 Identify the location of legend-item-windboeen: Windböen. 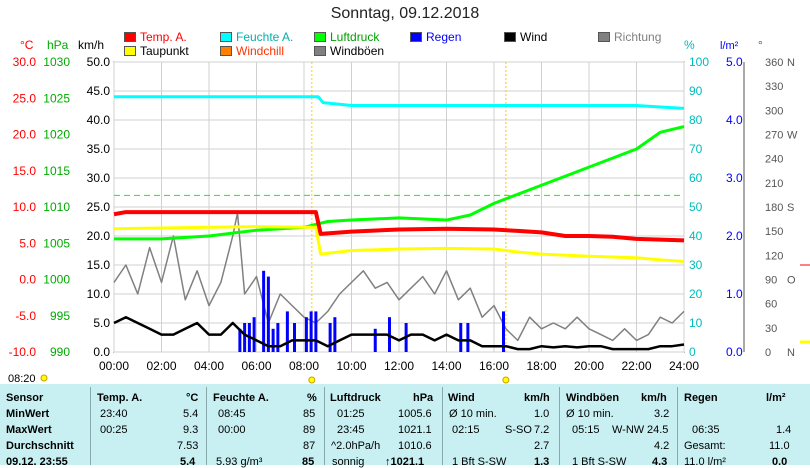
(349, 51).